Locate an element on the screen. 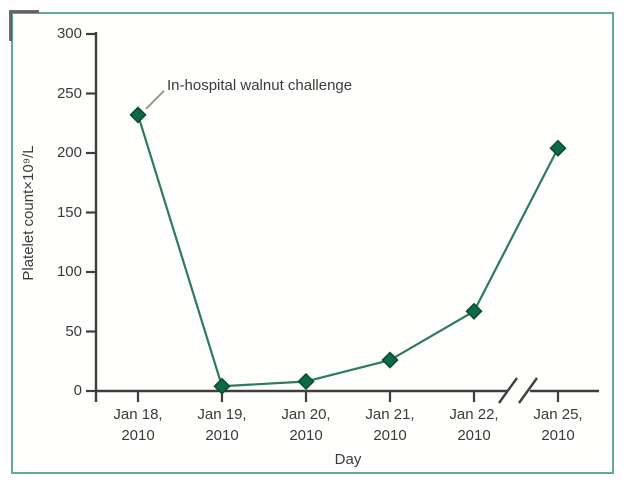 The width and height of the screenshot is (624, 489). x-axis-title: Day is located at coordinates (348, 459).